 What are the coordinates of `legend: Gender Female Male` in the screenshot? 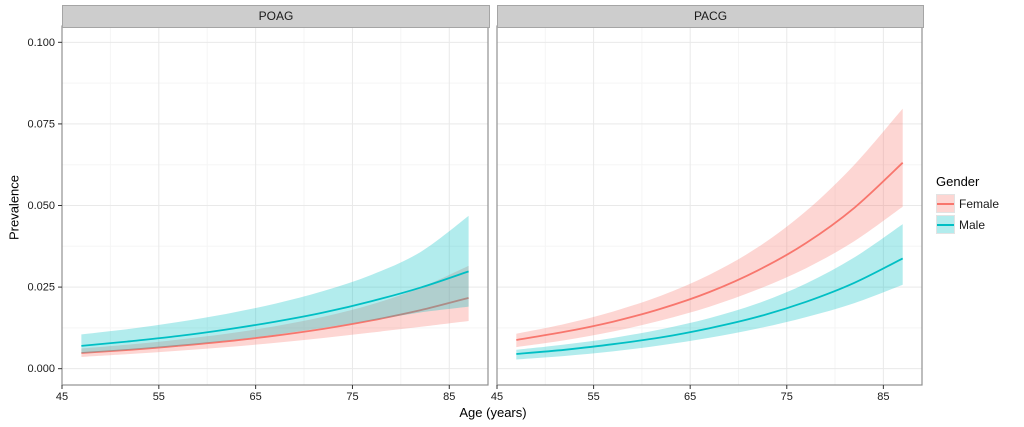 It's located at (967, 205).